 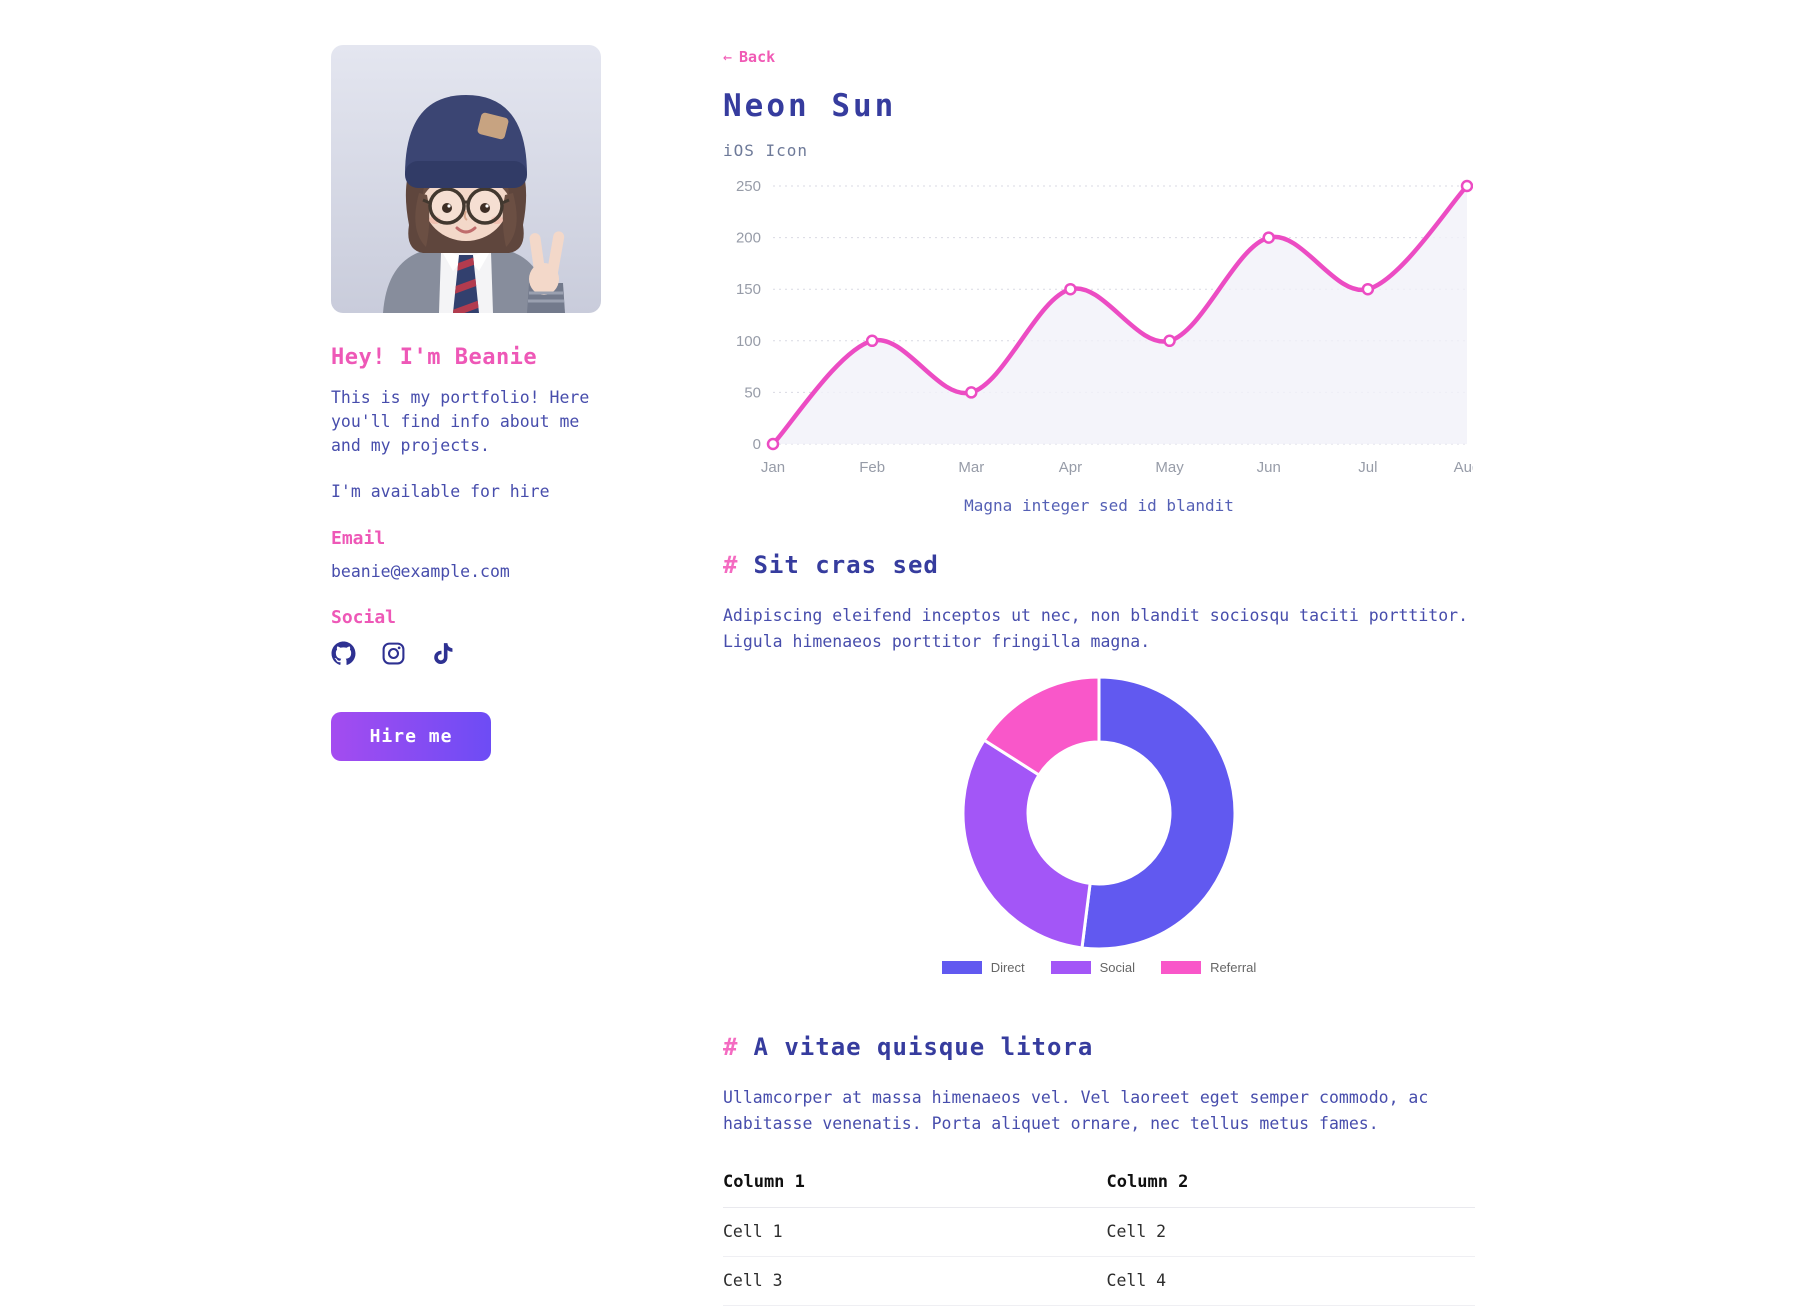 What do you see at coordinates (915, 1185) in the screenshot?
I see `table-header-cell: Column 1` at bounding box center [915, 1185].